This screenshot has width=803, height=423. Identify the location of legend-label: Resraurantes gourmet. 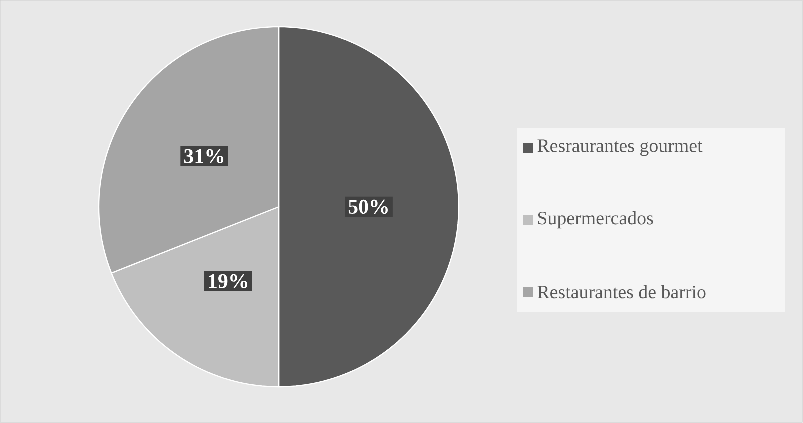
(620, 148).